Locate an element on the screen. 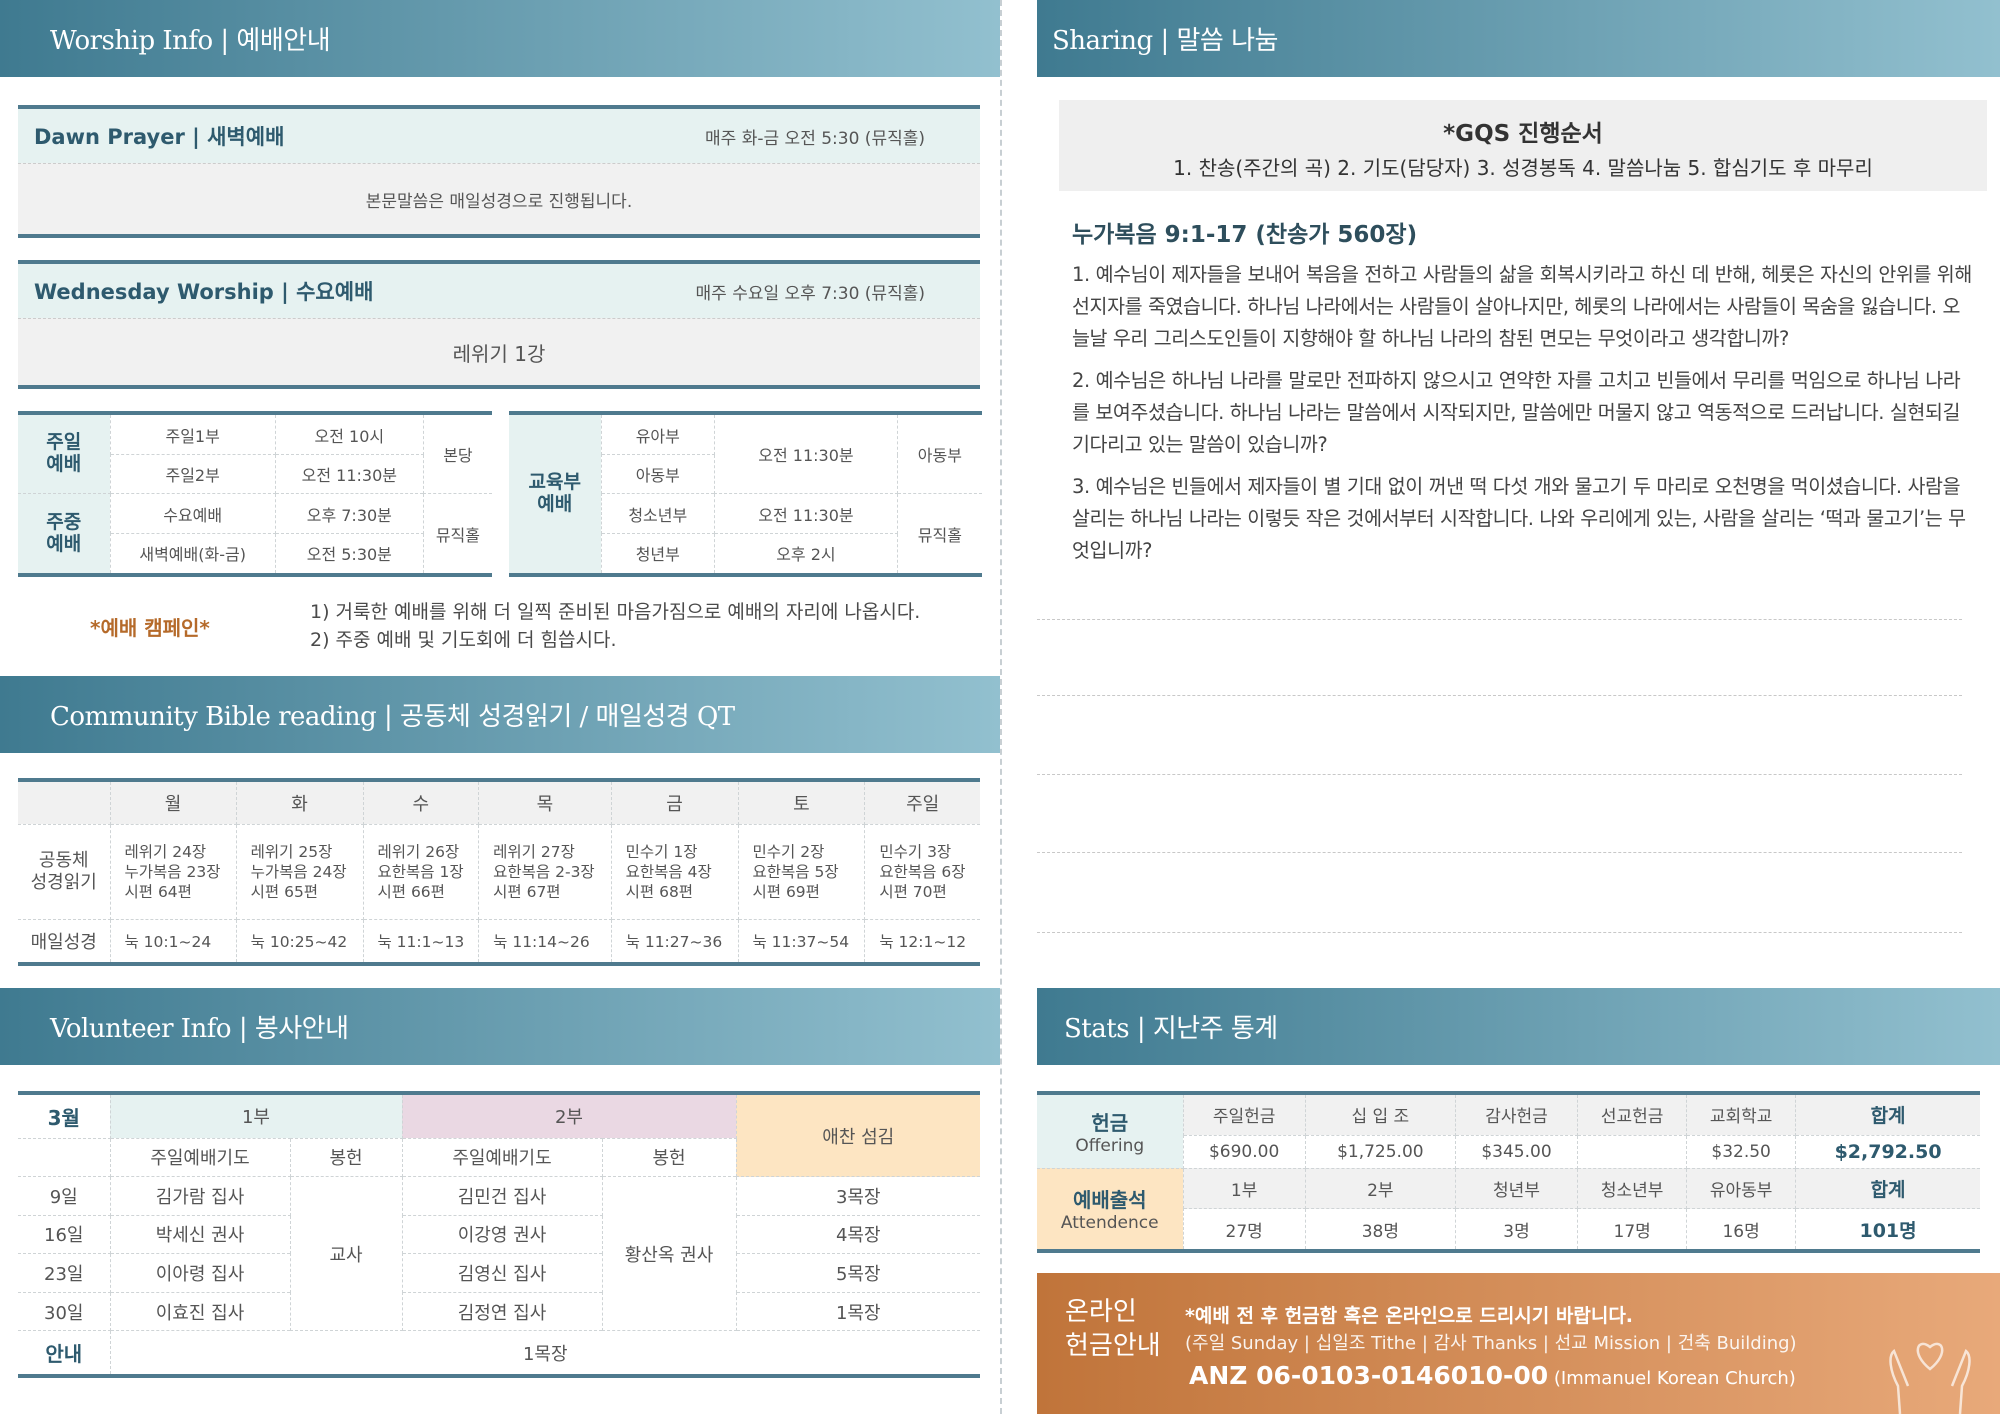 The height and width of the screenshot is (1414, 2000). stat-cell: 27명 is located at coordinates (1244, 1230).